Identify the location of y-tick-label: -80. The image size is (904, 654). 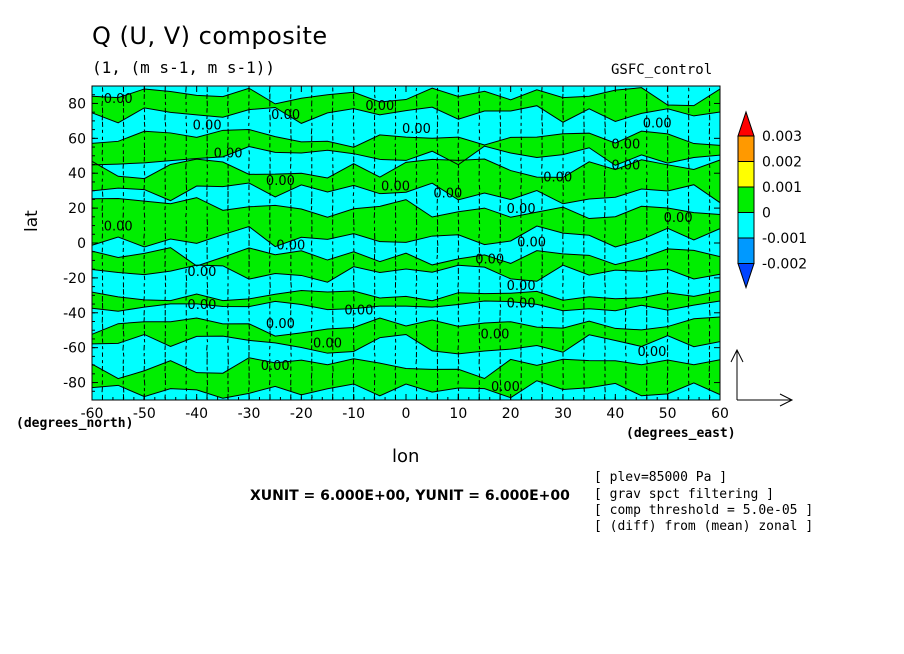
(74, 384).